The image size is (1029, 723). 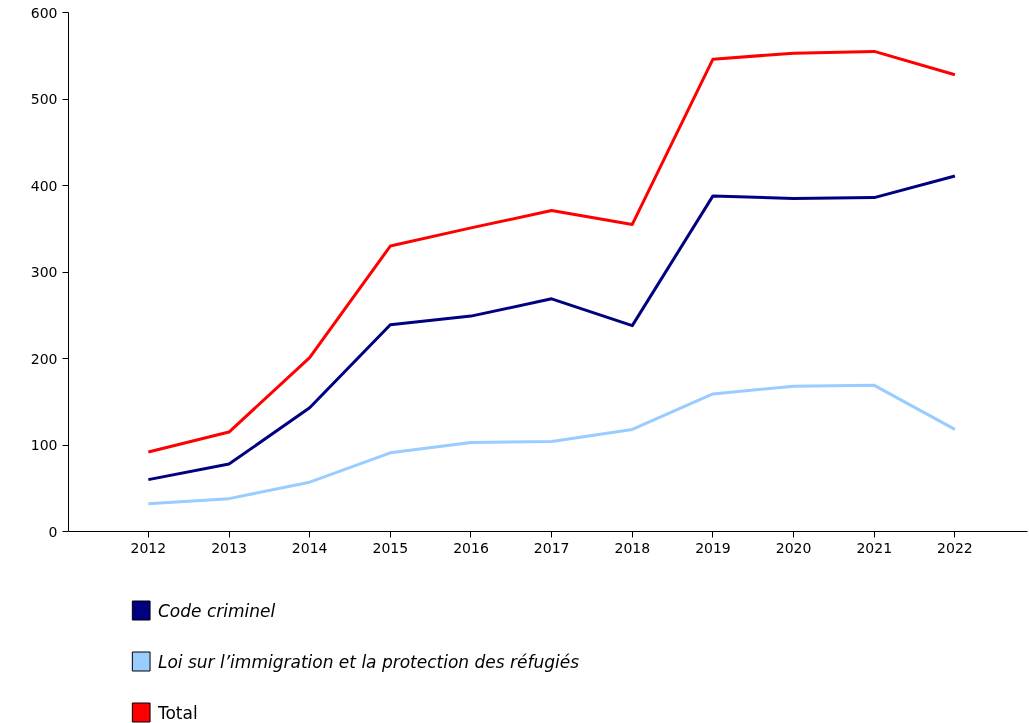 What do you see at coordinates (390, 547) in the screenshot?
I see `x-tick-label: 2015` at bounding box center [390, 547].